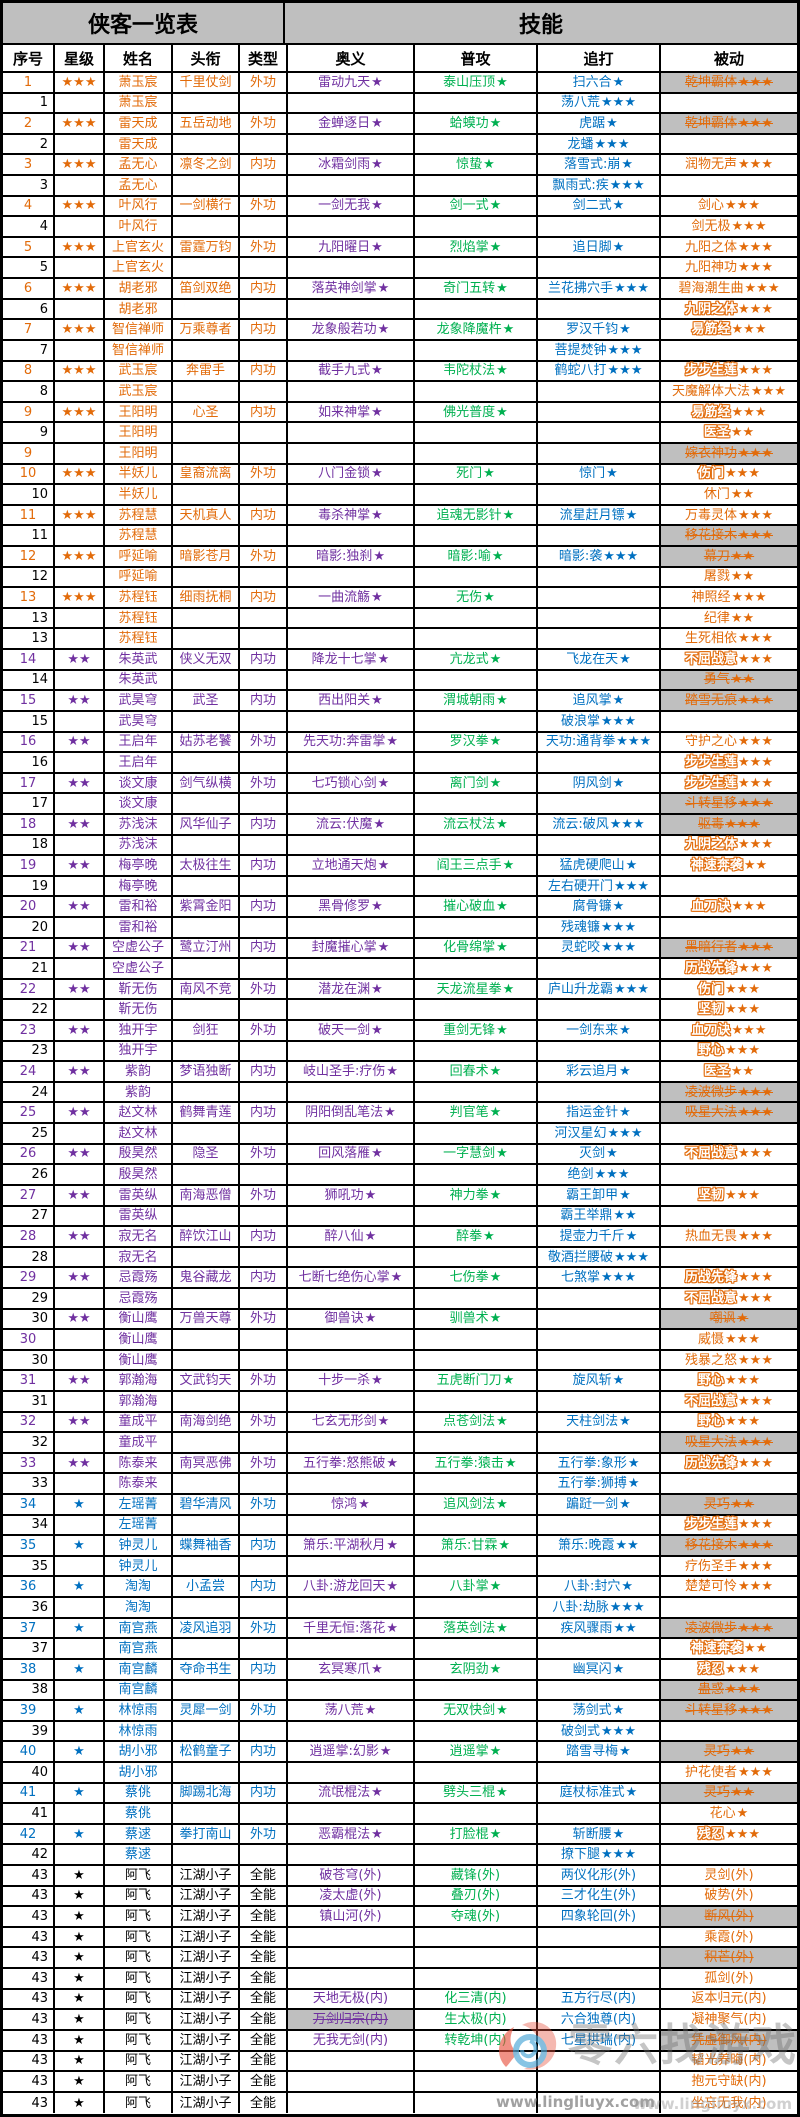 This screenshot has height=2117, width=800. What do you see at coordinates (139, 1856) in the screenshot?
I see `cell-hero-name: 蔡逑` at bounding box center [139, 1856].